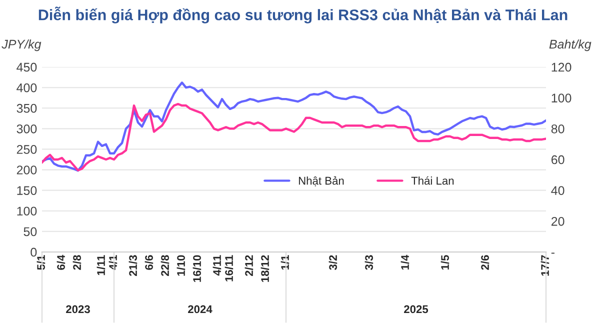 This screenshot has width=606, height=336. What do you see at coordinates (416, 309) in the screenshot?
I see `text: 2025` at bounding box center [416, 309].